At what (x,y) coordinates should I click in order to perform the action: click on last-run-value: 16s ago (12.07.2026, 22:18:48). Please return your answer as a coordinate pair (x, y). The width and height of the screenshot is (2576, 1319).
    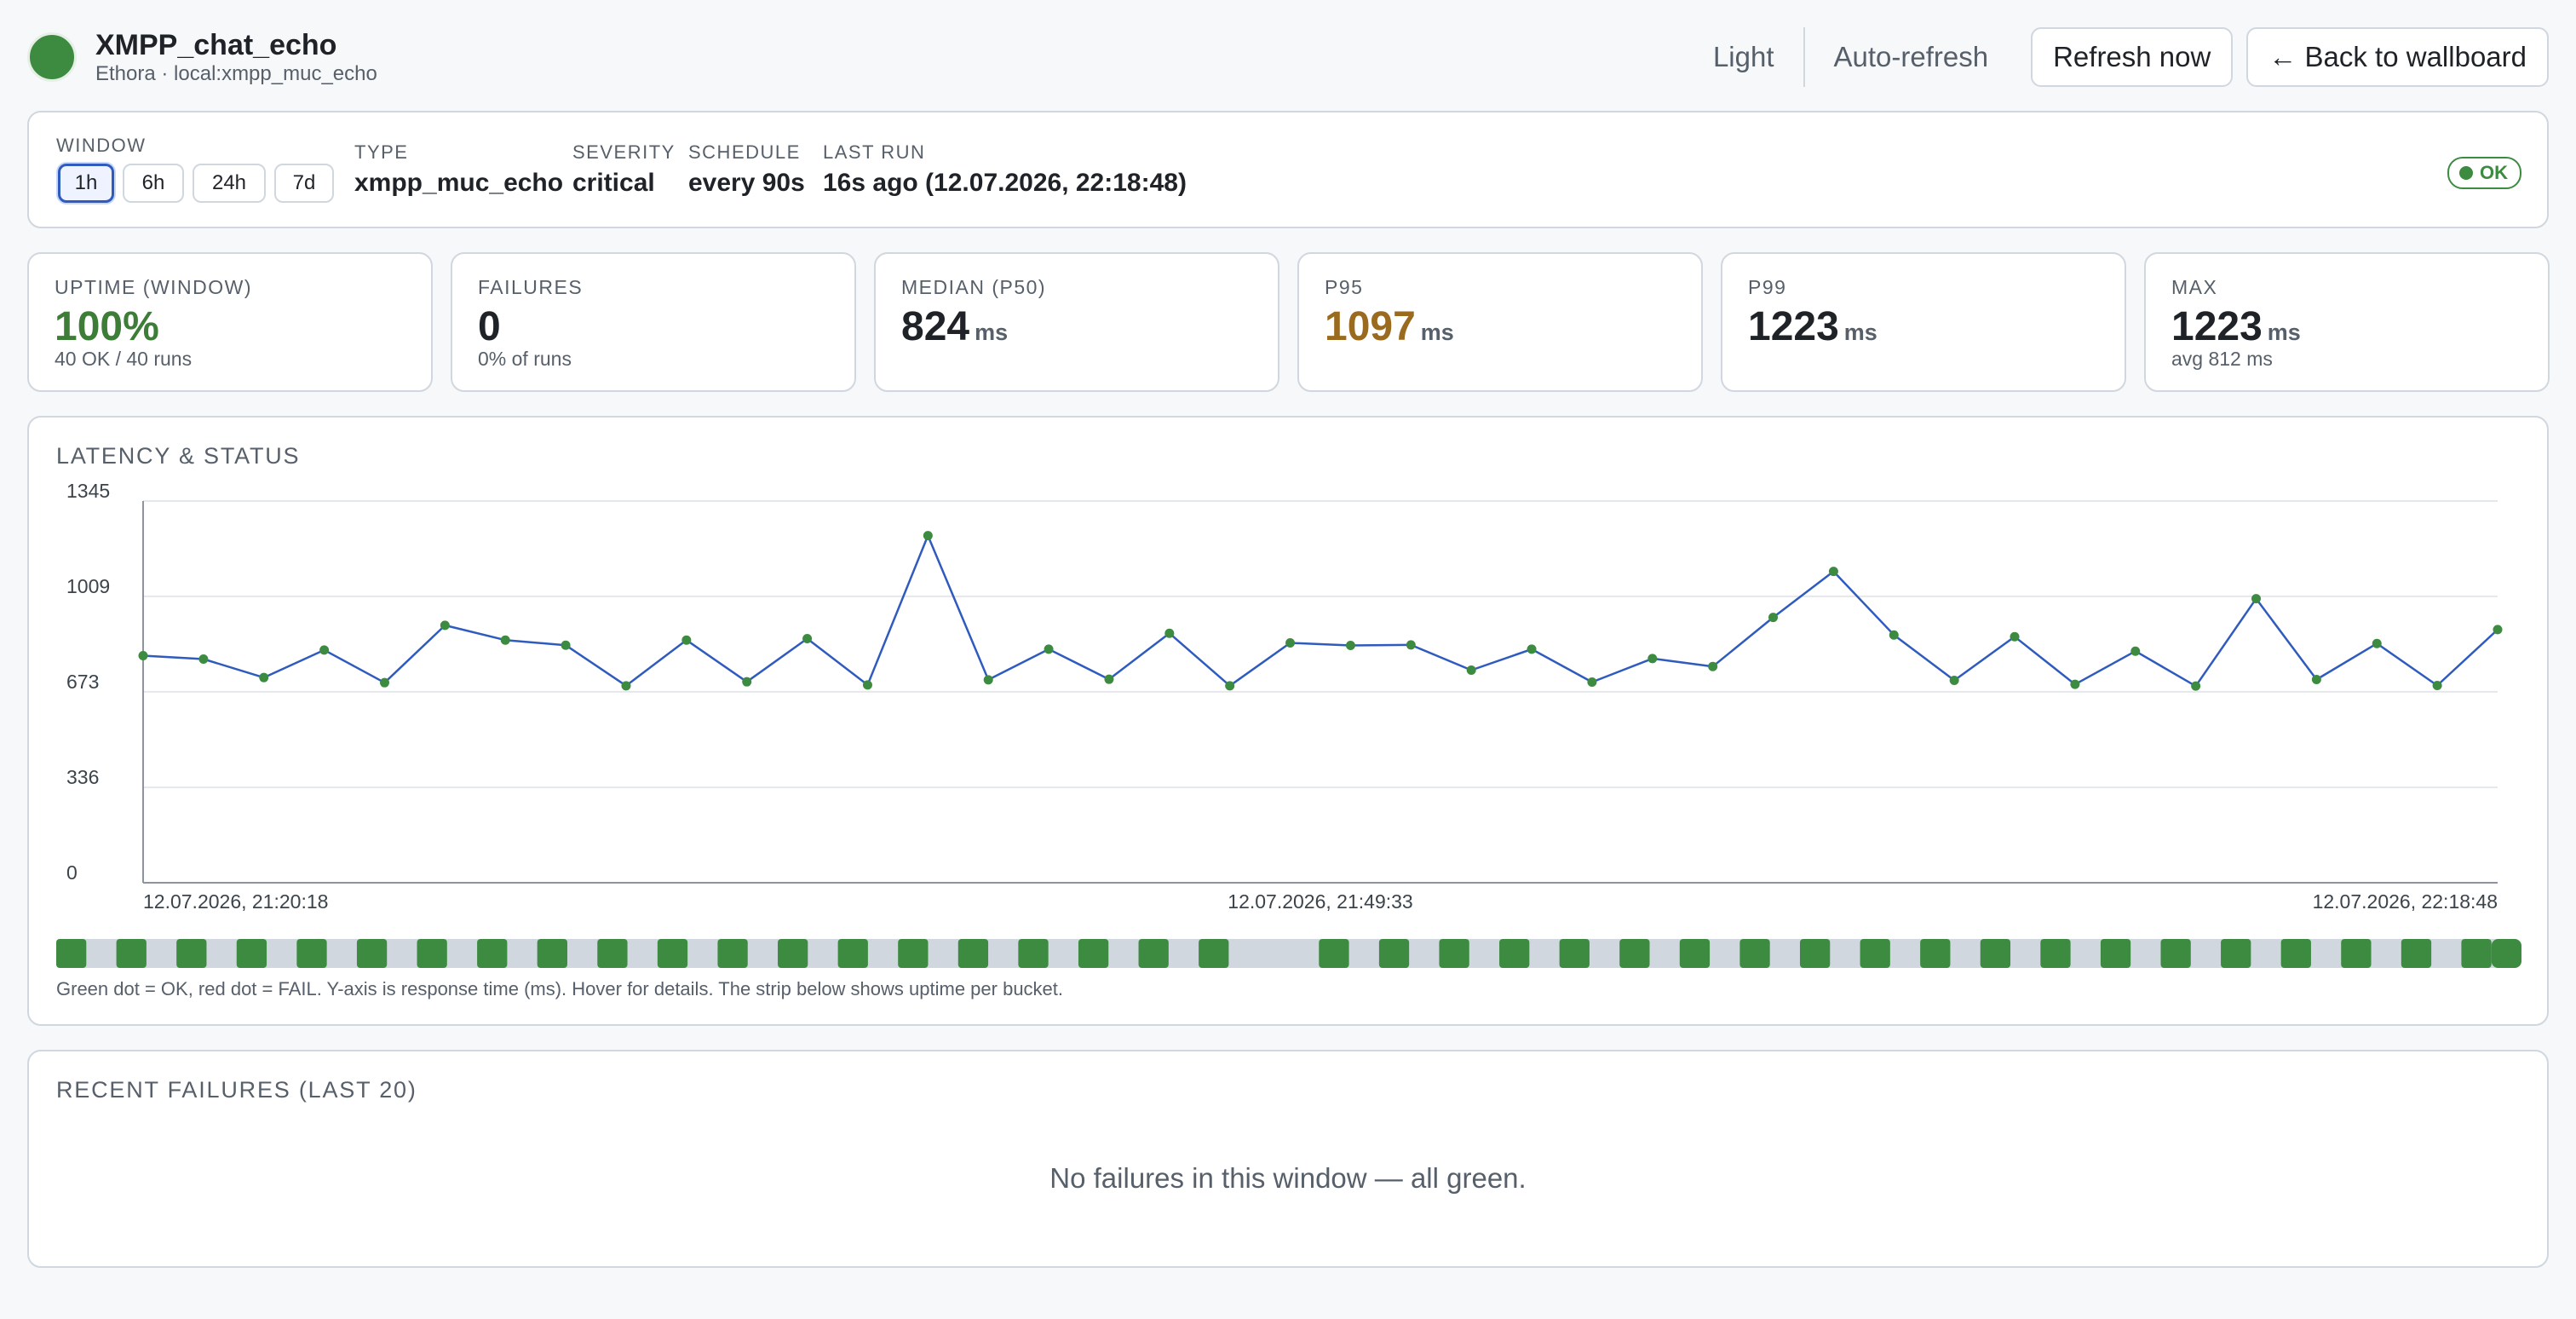
    Looking at the image, I should click on (1005, 183).